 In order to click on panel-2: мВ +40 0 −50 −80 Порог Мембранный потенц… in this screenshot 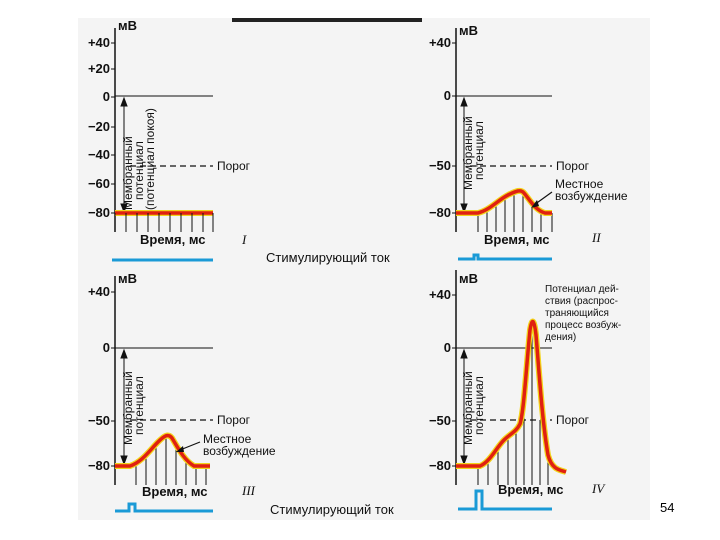, I will do `click(528, 142)`.